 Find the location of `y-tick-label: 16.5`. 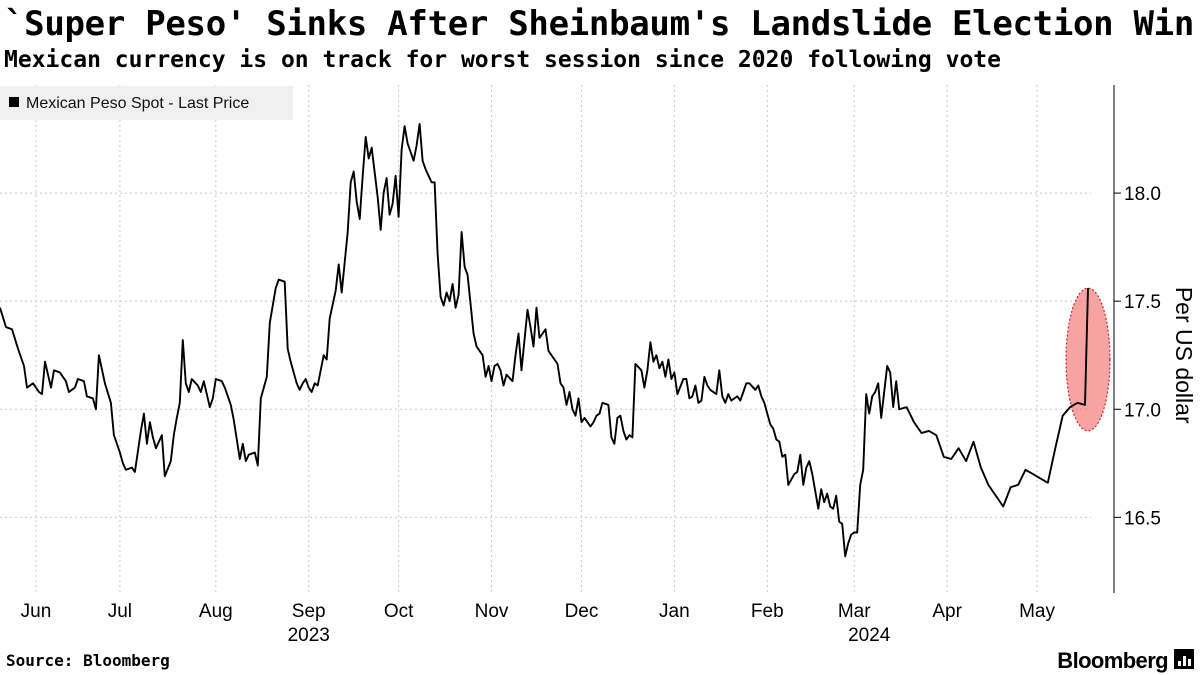

y-tick-label: 16.5 is located at coordinates (1142, 518).